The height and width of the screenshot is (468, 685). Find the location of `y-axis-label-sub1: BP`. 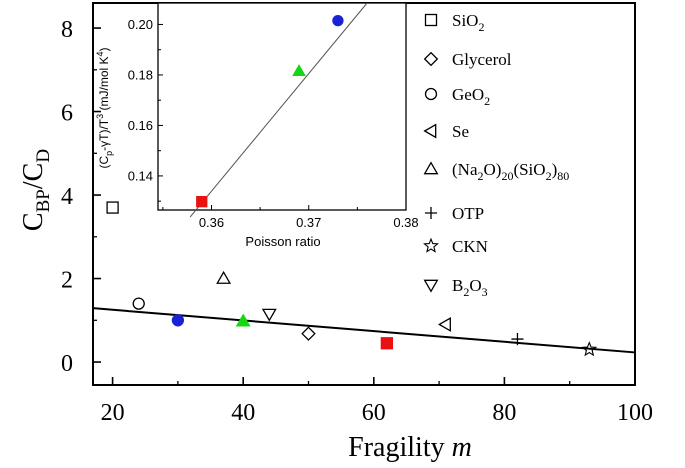

y-axis-label-sub1: BP is located at coordinates (43, 200).